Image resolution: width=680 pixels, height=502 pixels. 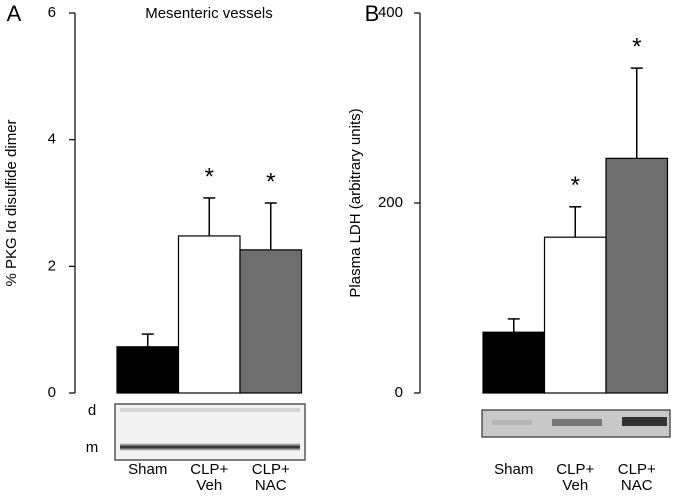 I want to click on y-tick-label: 400, so click(x=390, y=12).